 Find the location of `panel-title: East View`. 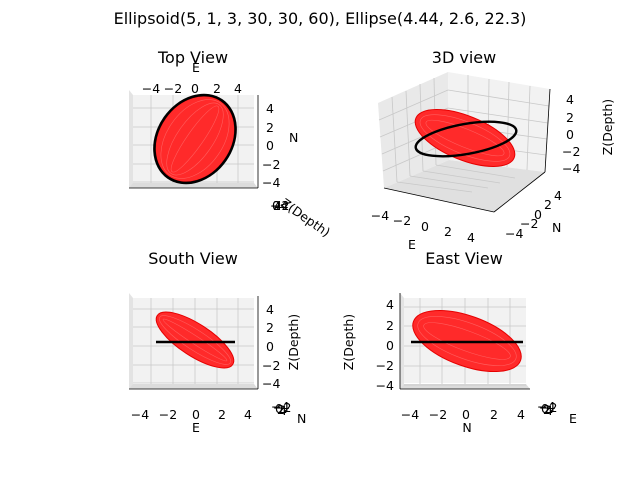

panel-title: East View is located at coordinates (464, 258).